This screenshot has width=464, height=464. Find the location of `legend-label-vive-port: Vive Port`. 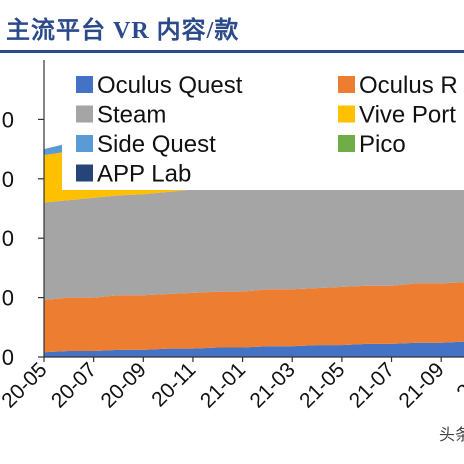

legend-label-vive-port: Vive Port is located at coordinates (407, 115).